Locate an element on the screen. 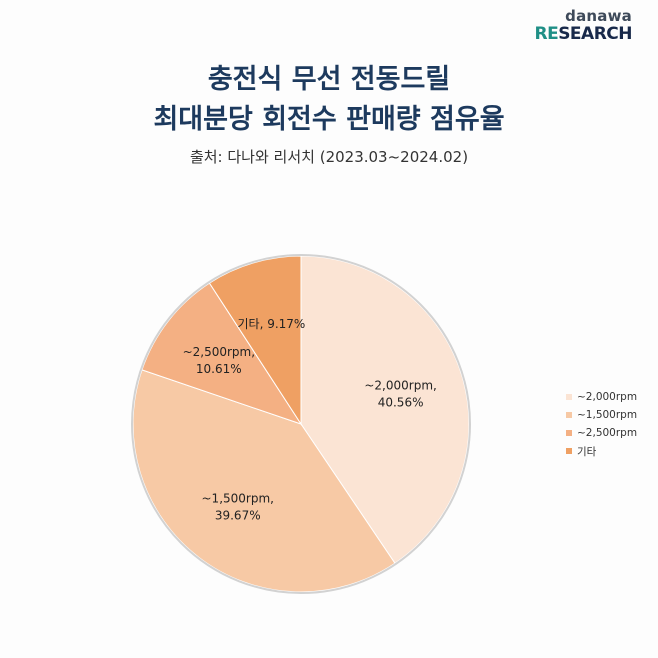 The height and width of the screenshot is (658, 658). slice-label-value: 40.56% is located at coordinates (401, 403).